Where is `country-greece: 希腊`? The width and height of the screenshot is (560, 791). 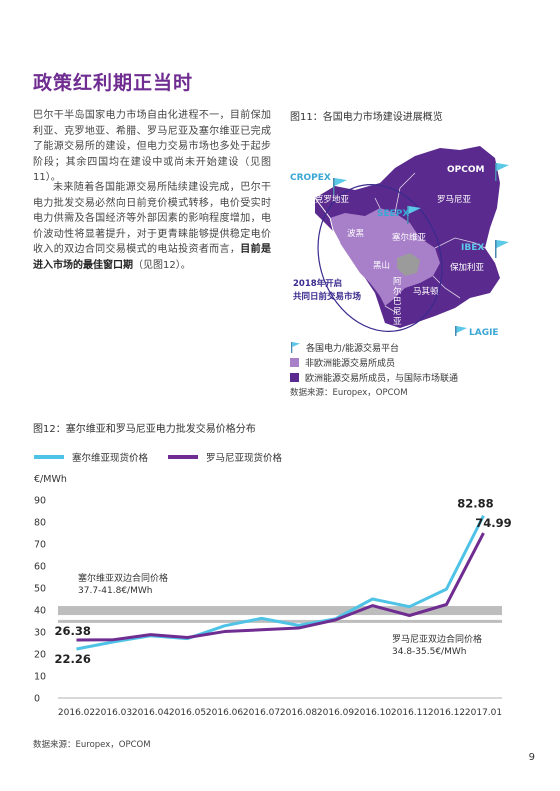
country-greece: 希腊 is located at coordinates (434, 334).